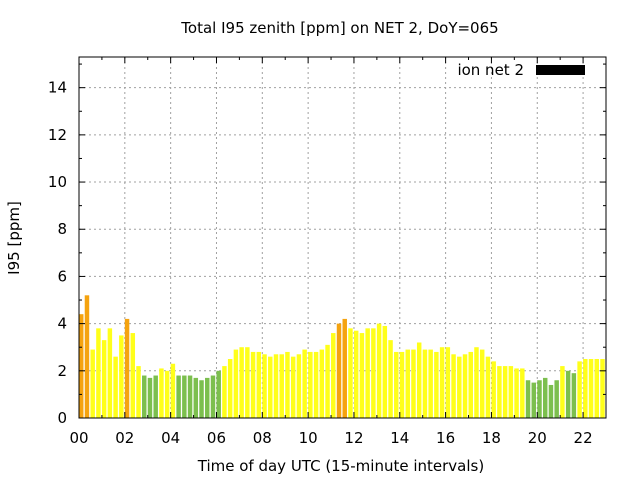 This screenshot has height=480, width=640. I want to click on legend-swatch, so click(560, 70).